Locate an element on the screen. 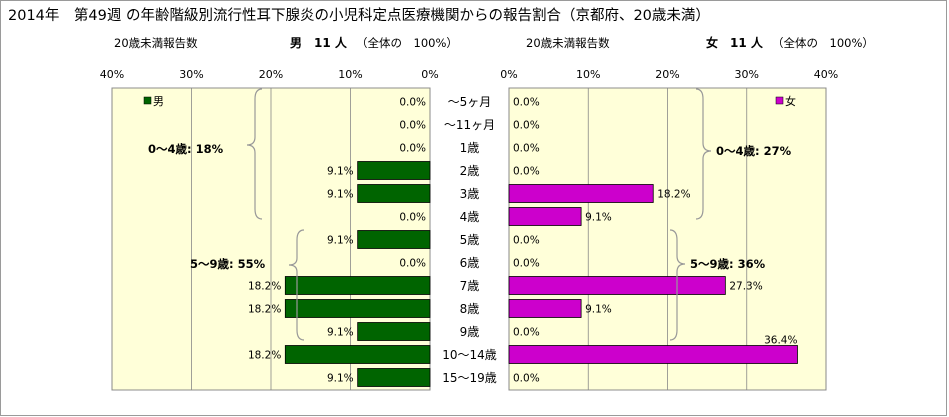 The image size is (949, 417). category-label: 3歳 is located at coordinates (470, 194).